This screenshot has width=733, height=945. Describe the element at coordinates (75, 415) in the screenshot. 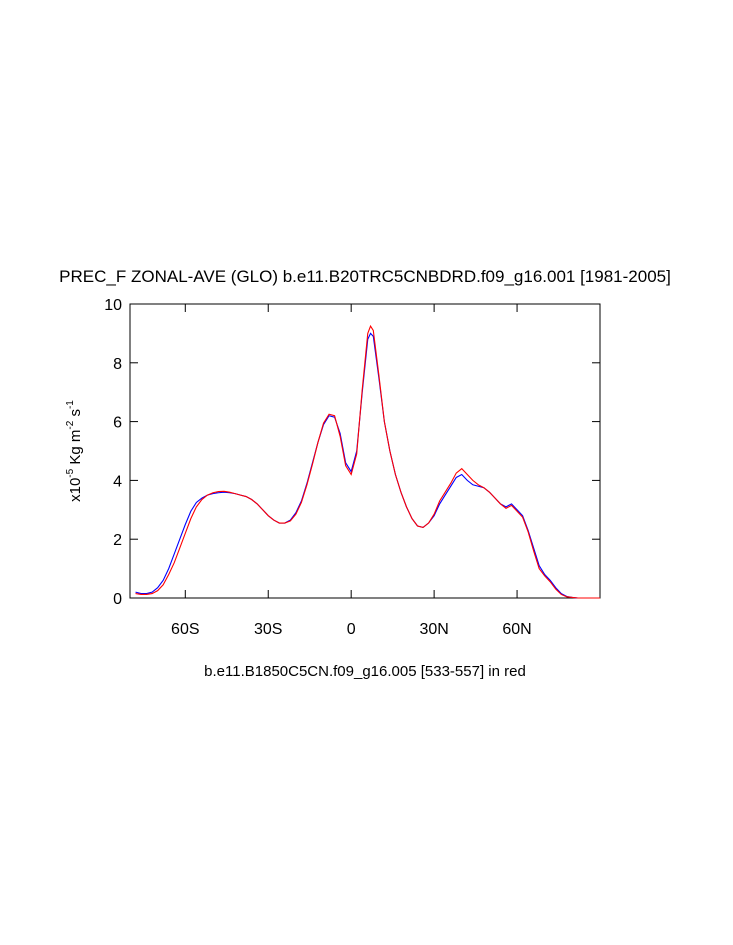

I see `y-axis-label-part: s` at that location.